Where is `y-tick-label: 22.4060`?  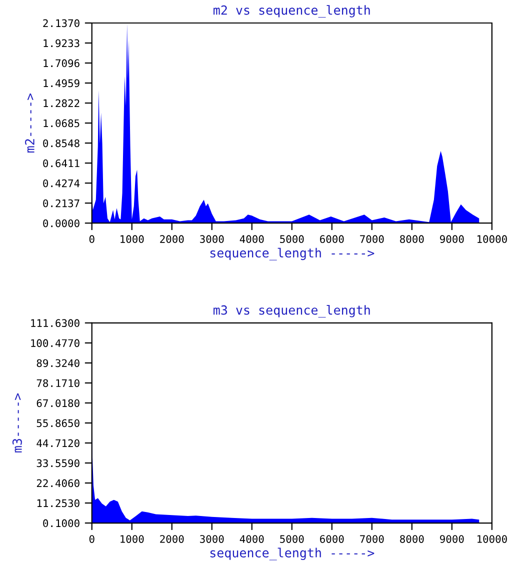 y-tick-label: 22.4060 is located at coordinates (58, 483).